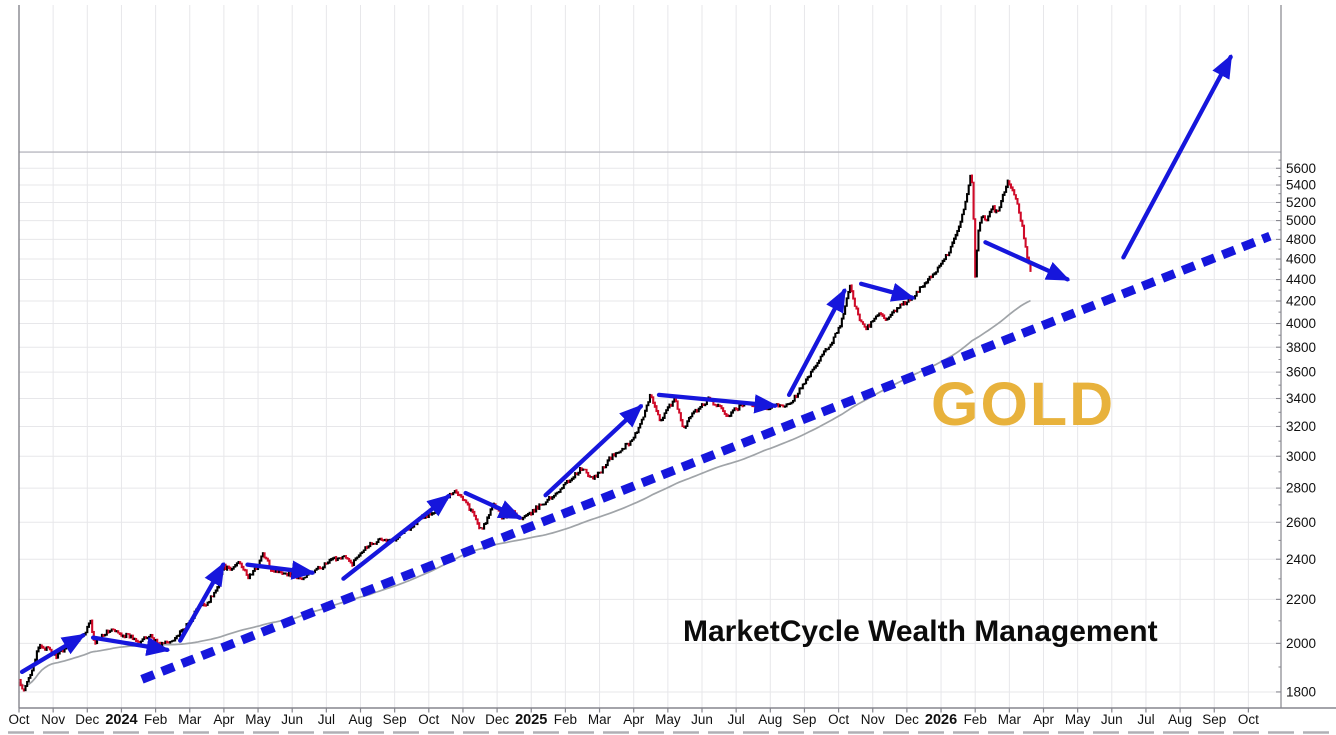  I want to click on svg-text: 4000, so click(1301, 323).